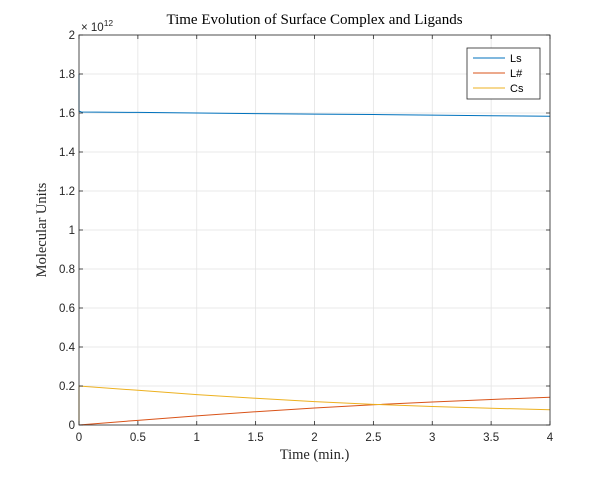  I want to click on y-axis-exponent: × 10¹², so click(97, 26).